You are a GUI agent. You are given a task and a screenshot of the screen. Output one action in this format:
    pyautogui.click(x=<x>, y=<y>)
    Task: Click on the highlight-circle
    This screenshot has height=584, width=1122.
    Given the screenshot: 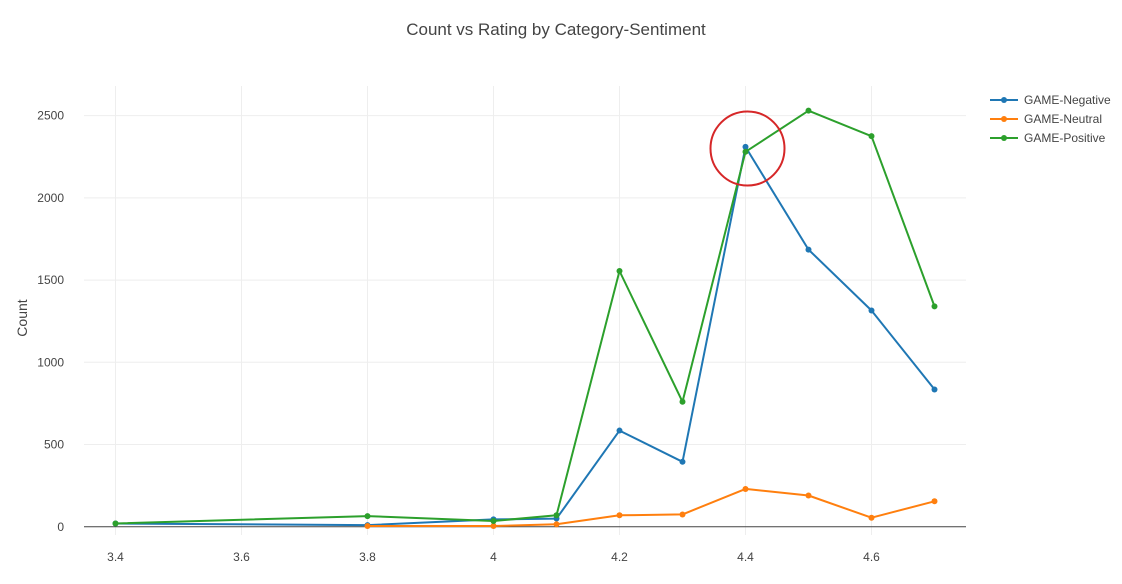 What is the action you would take?
    pyautogui.click(x=747, y=148)
    